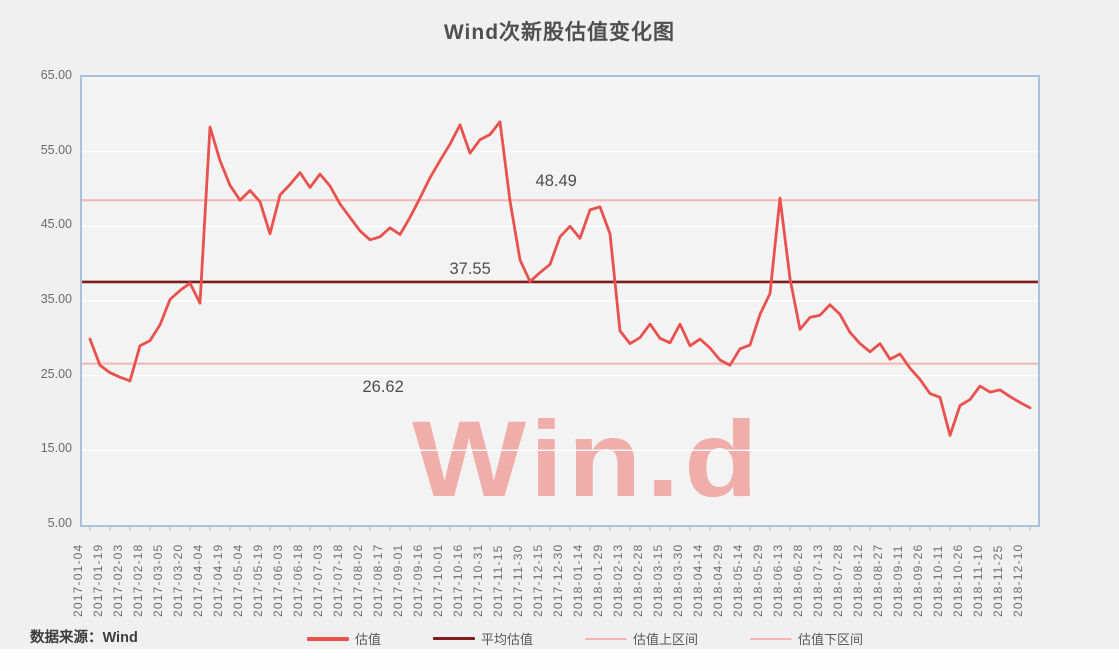  Describe the element at coordinates (383, 386) in the screenshot. I see `reference-value-label: 26.62` at that location.